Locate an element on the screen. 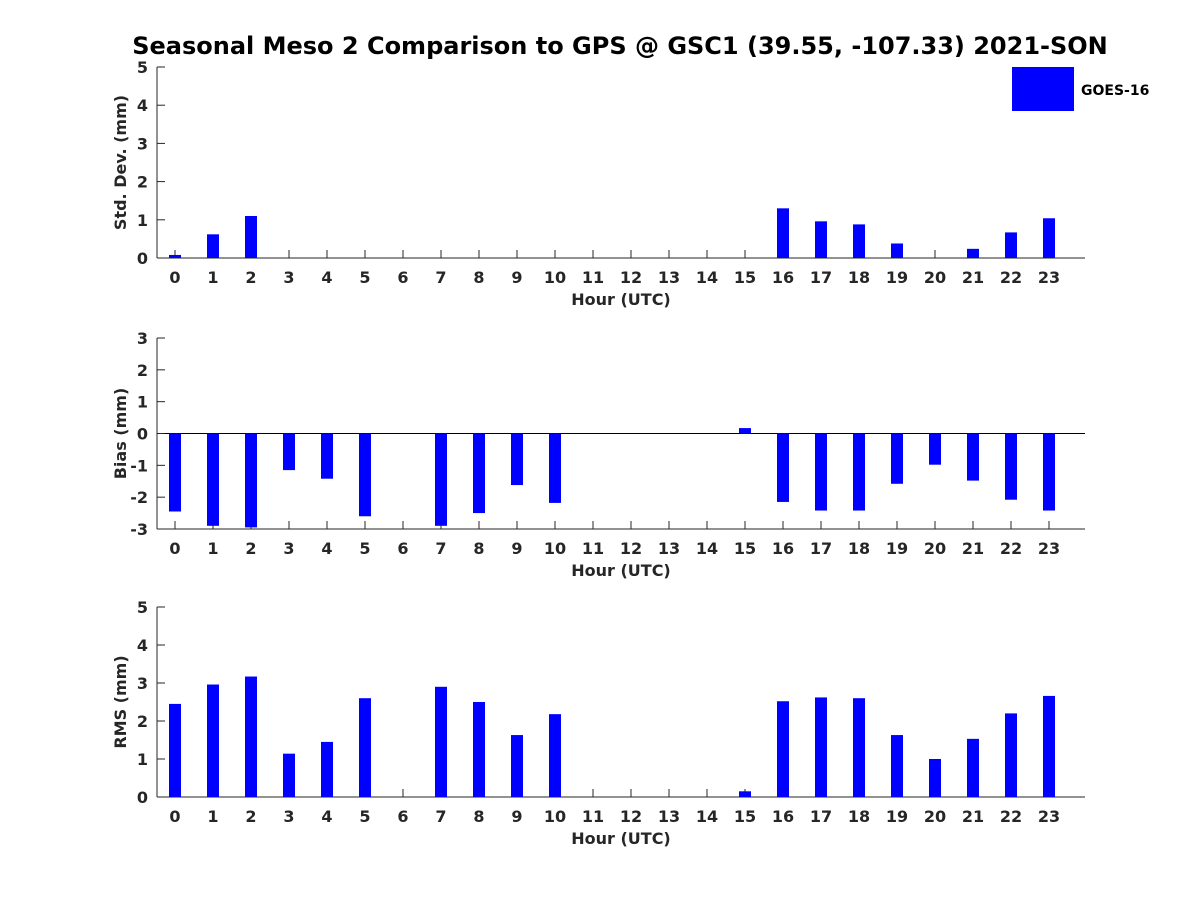 The width and height of the screenshot is (1200, 900). x-tick-label: 15 is located at coordinates (745, 816).